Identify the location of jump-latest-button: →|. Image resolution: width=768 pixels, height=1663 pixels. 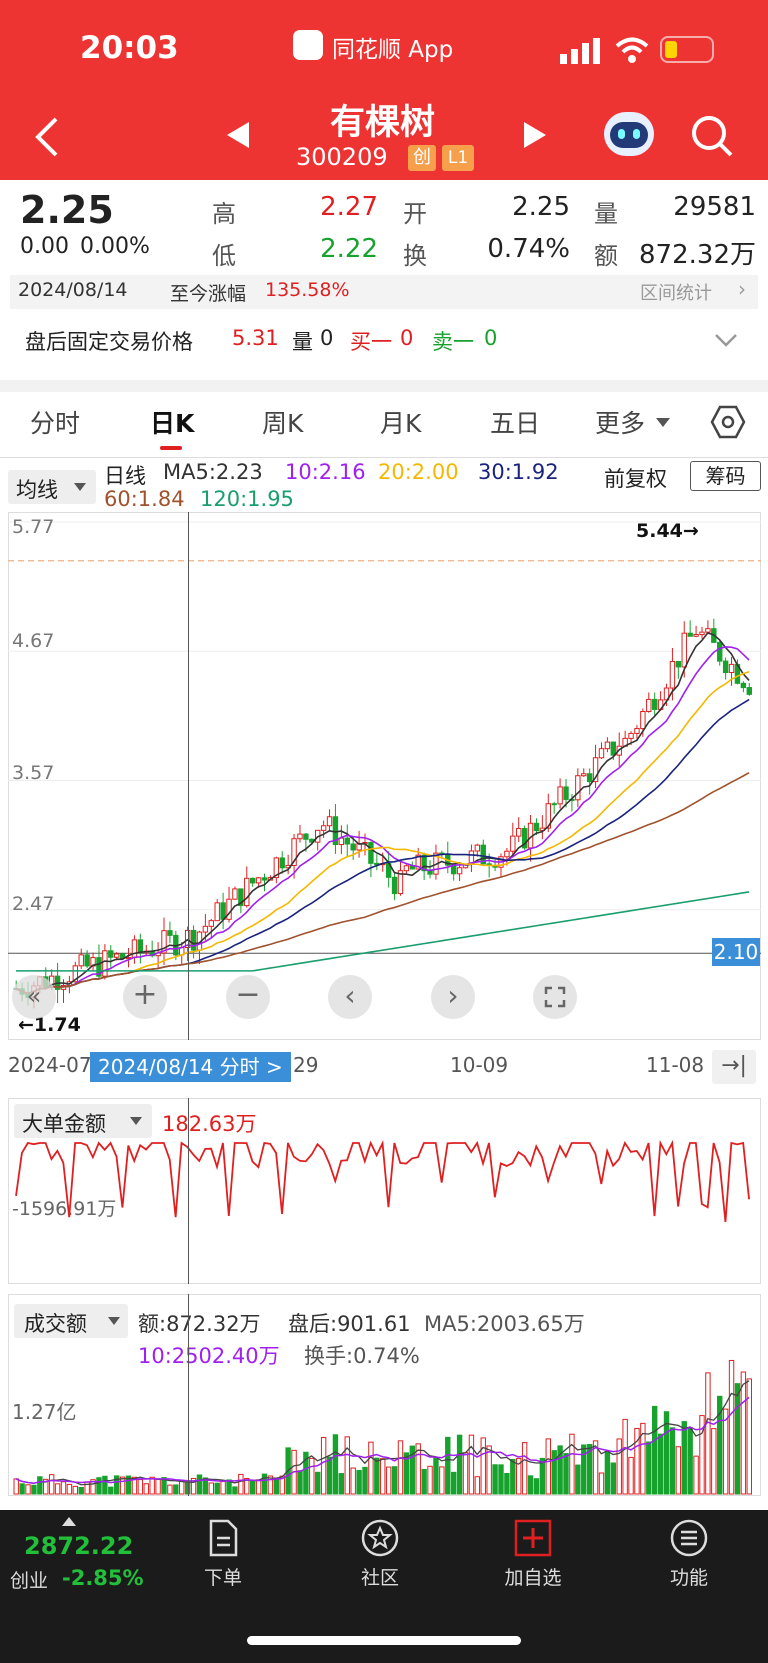
(734, 1067).